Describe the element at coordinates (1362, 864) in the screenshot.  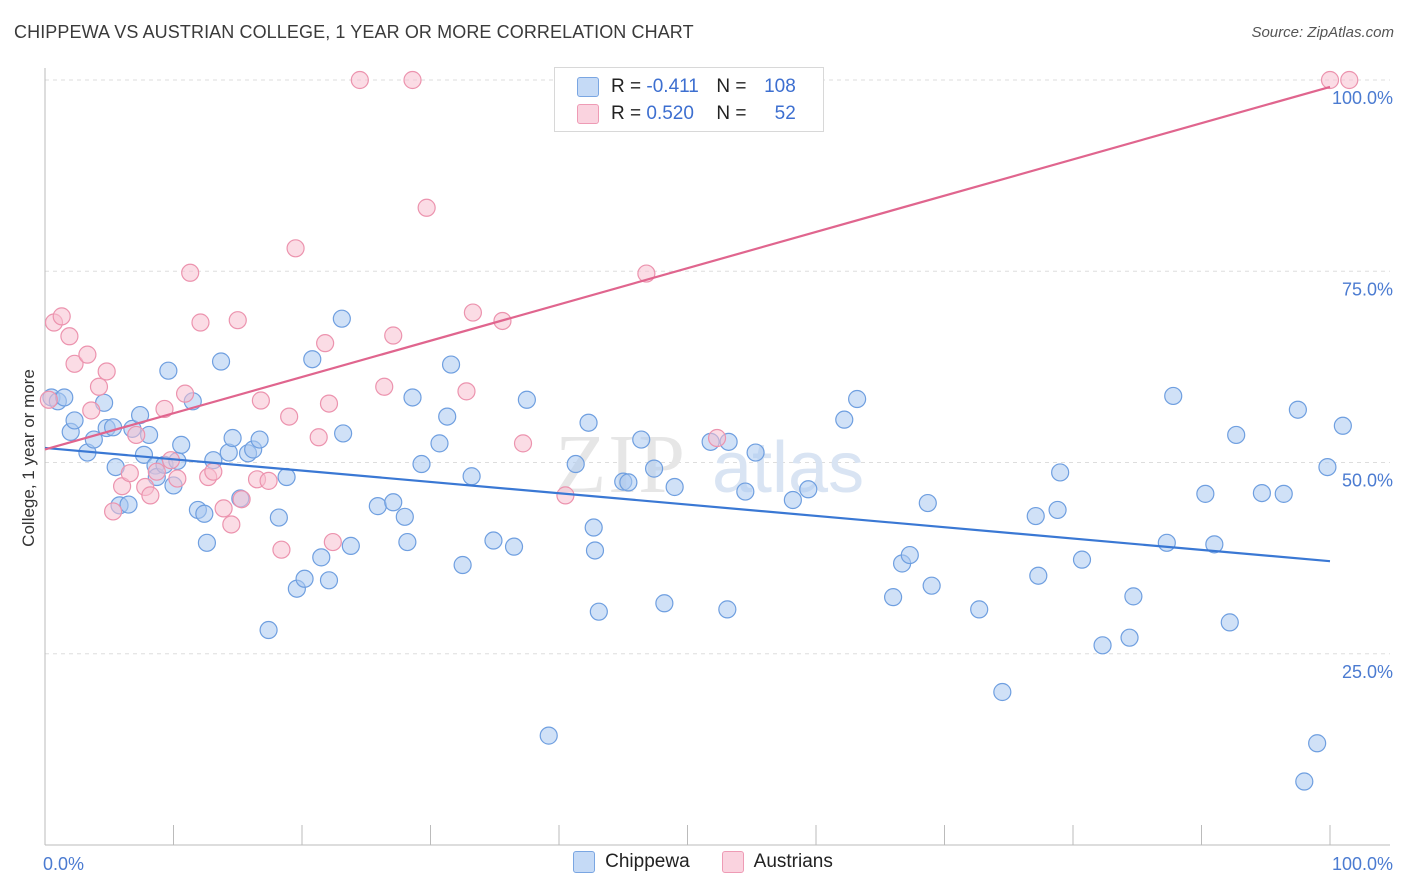
I see `x-tick-label: 100.0%` at that location.